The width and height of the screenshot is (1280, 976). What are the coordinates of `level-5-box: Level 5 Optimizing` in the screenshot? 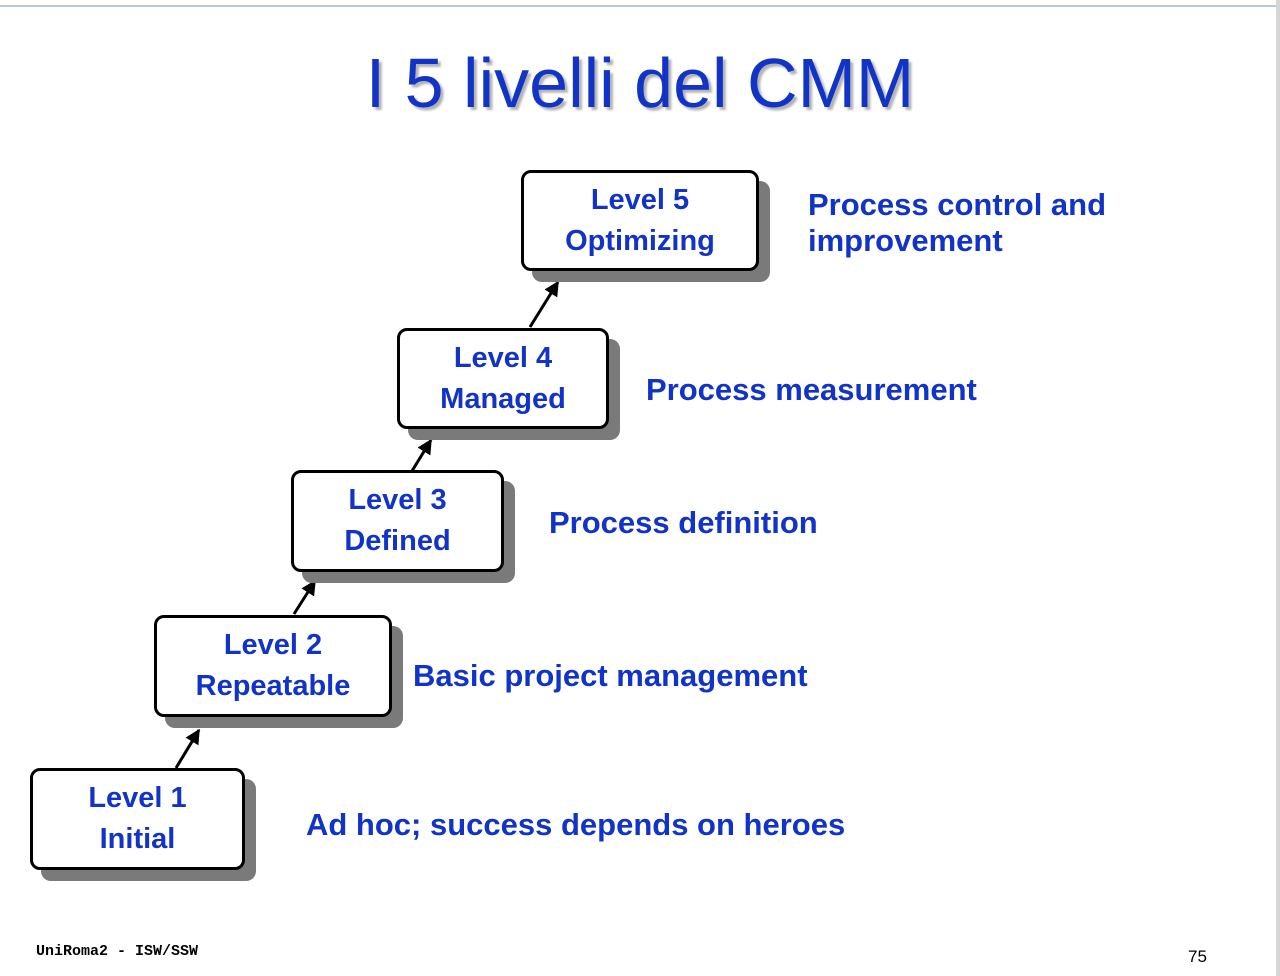 It's located at (640, 220).